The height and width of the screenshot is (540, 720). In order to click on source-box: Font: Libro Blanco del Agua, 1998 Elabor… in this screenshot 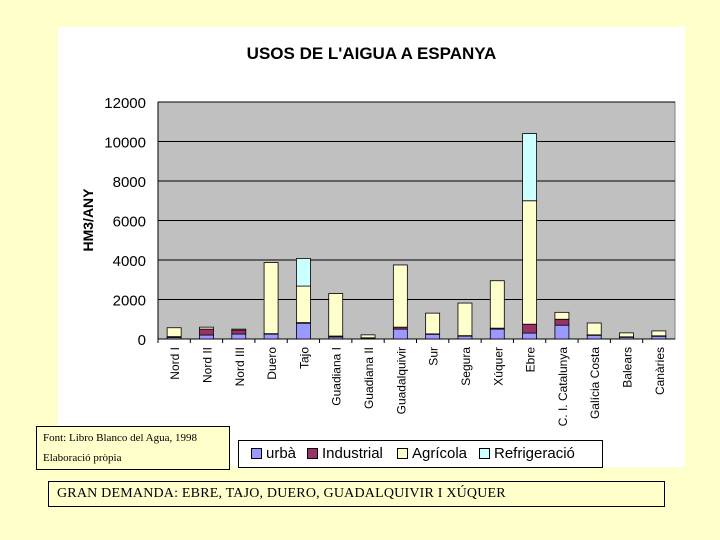, I will do `click(133, 448)`.